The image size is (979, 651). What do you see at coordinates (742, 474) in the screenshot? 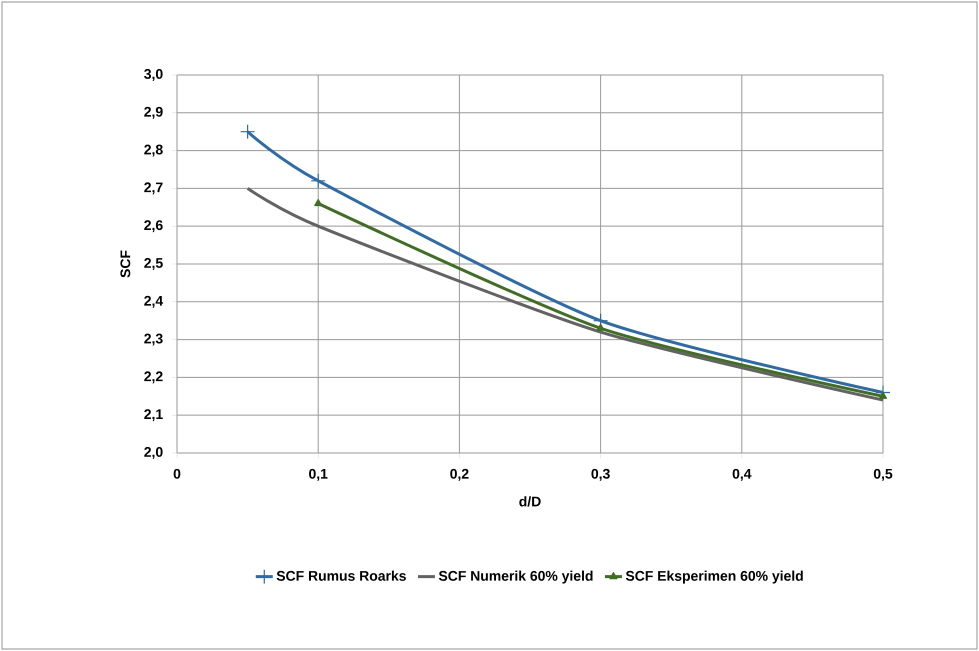
I see `x-tick-label: 0,4` at bounding box center [742, 474].